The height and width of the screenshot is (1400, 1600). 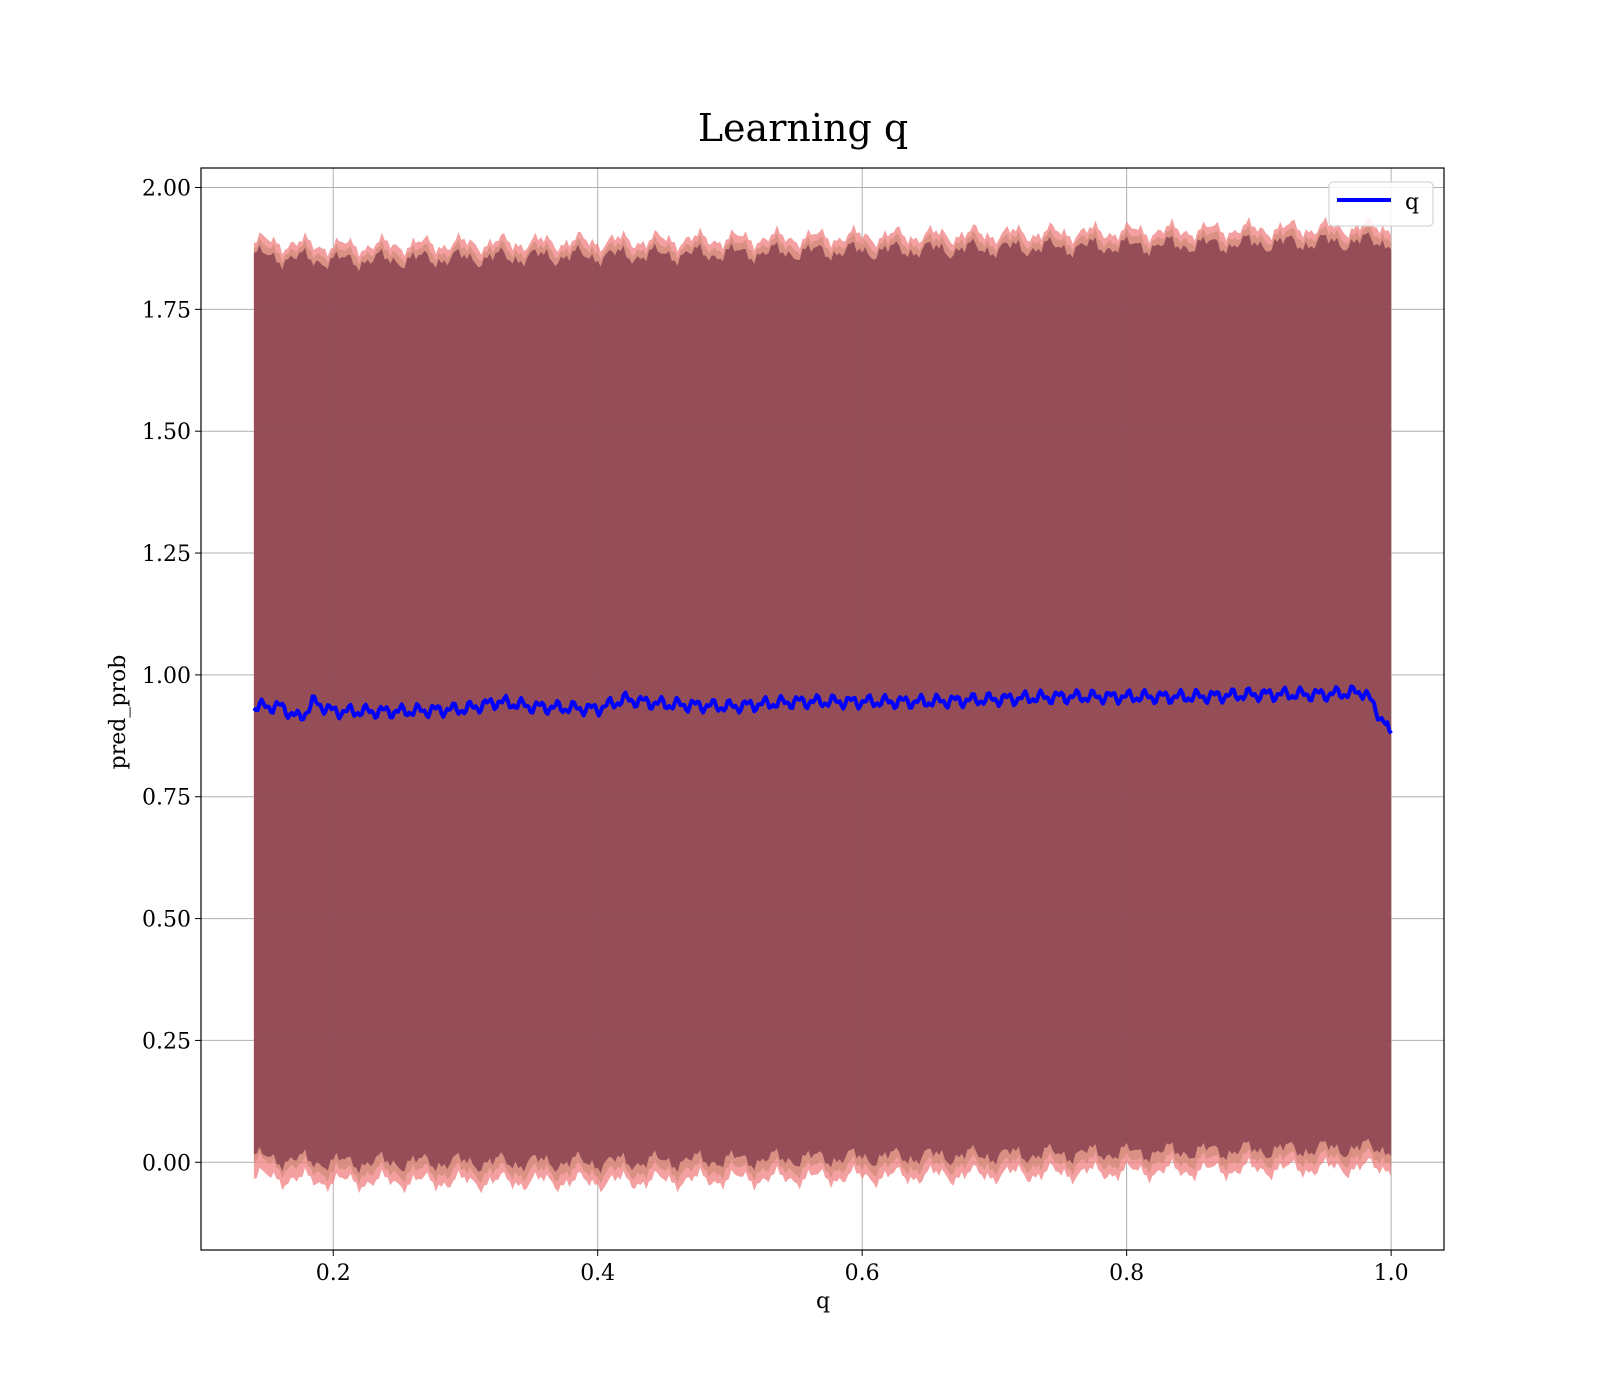 I want to click on legend-box, so click(x=1381, y=204).